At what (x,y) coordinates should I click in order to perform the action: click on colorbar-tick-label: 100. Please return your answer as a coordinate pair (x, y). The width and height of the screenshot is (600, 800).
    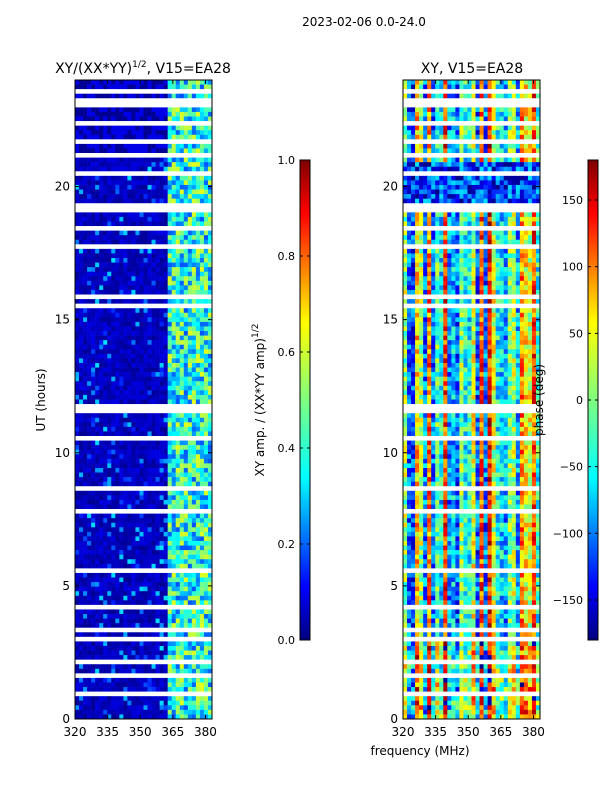
    Looking at the image, I should click on (572, 267).